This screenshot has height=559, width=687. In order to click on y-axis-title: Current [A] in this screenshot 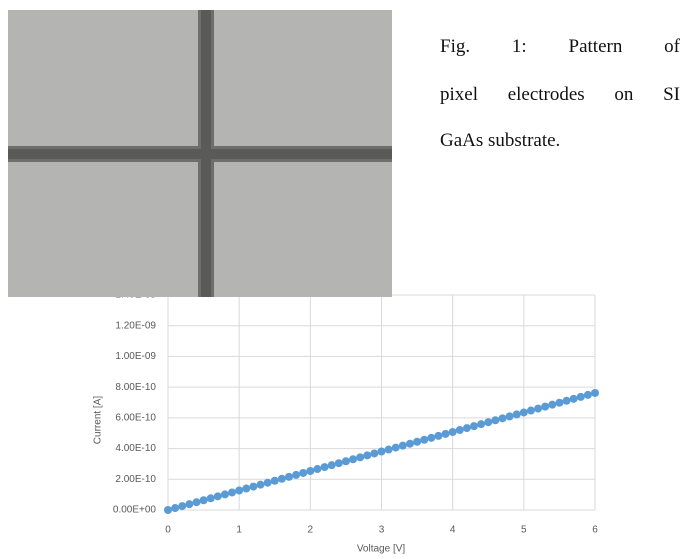, I will do `click(98, 420)`.